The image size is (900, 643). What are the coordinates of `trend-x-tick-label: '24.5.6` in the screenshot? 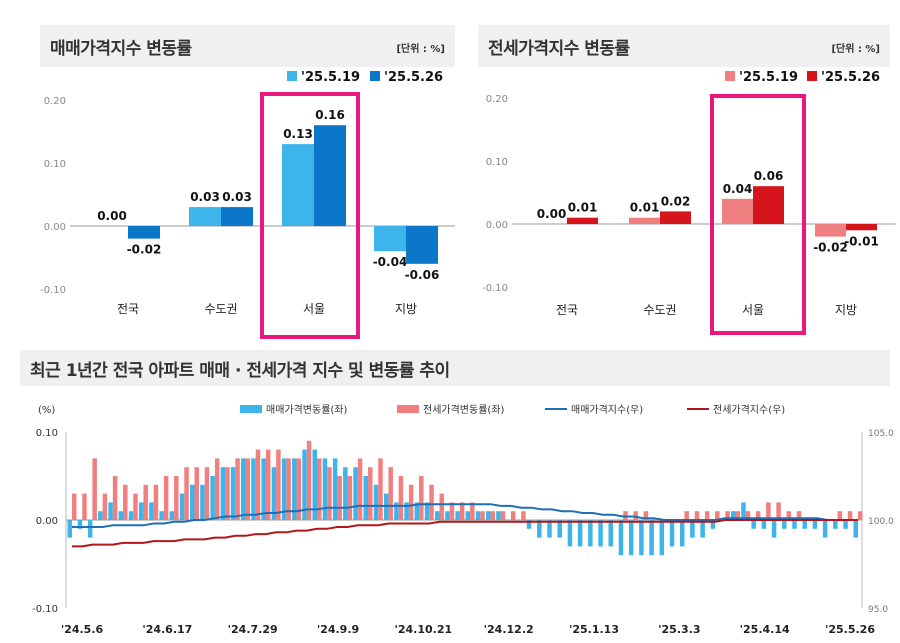 It's located at (82, 629).